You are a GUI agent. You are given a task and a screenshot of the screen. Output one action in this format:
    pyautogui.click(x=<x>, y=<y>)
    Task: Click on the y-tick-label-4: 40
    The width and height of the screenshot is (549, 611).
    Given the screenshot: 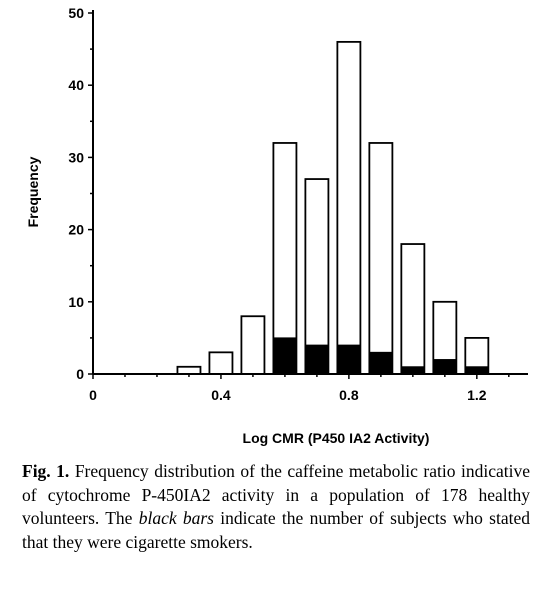 What is the action you would take?
    pyautogui.click(x=76, y=85)
    